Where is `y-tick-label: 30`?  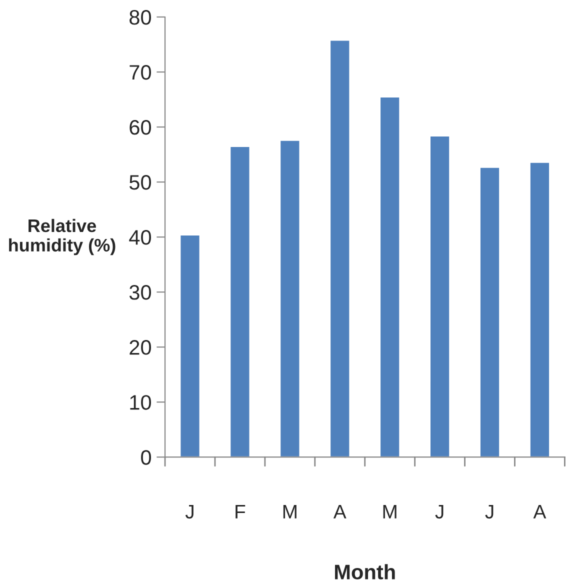 y-tick-label: 30 is located at coordinates (140, 292).